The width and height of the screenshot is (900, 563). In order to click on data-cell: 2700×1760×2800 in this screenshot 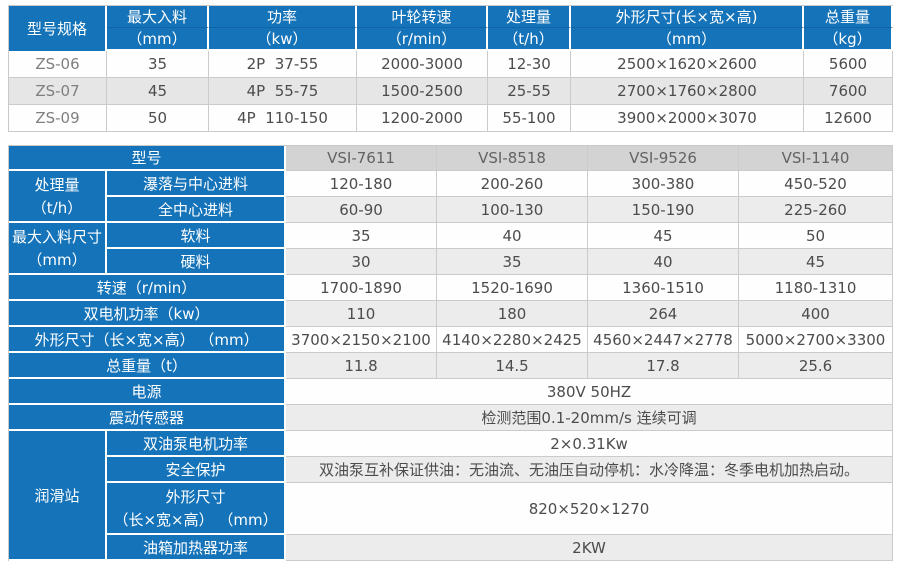, I will do `click(687, 91)`.